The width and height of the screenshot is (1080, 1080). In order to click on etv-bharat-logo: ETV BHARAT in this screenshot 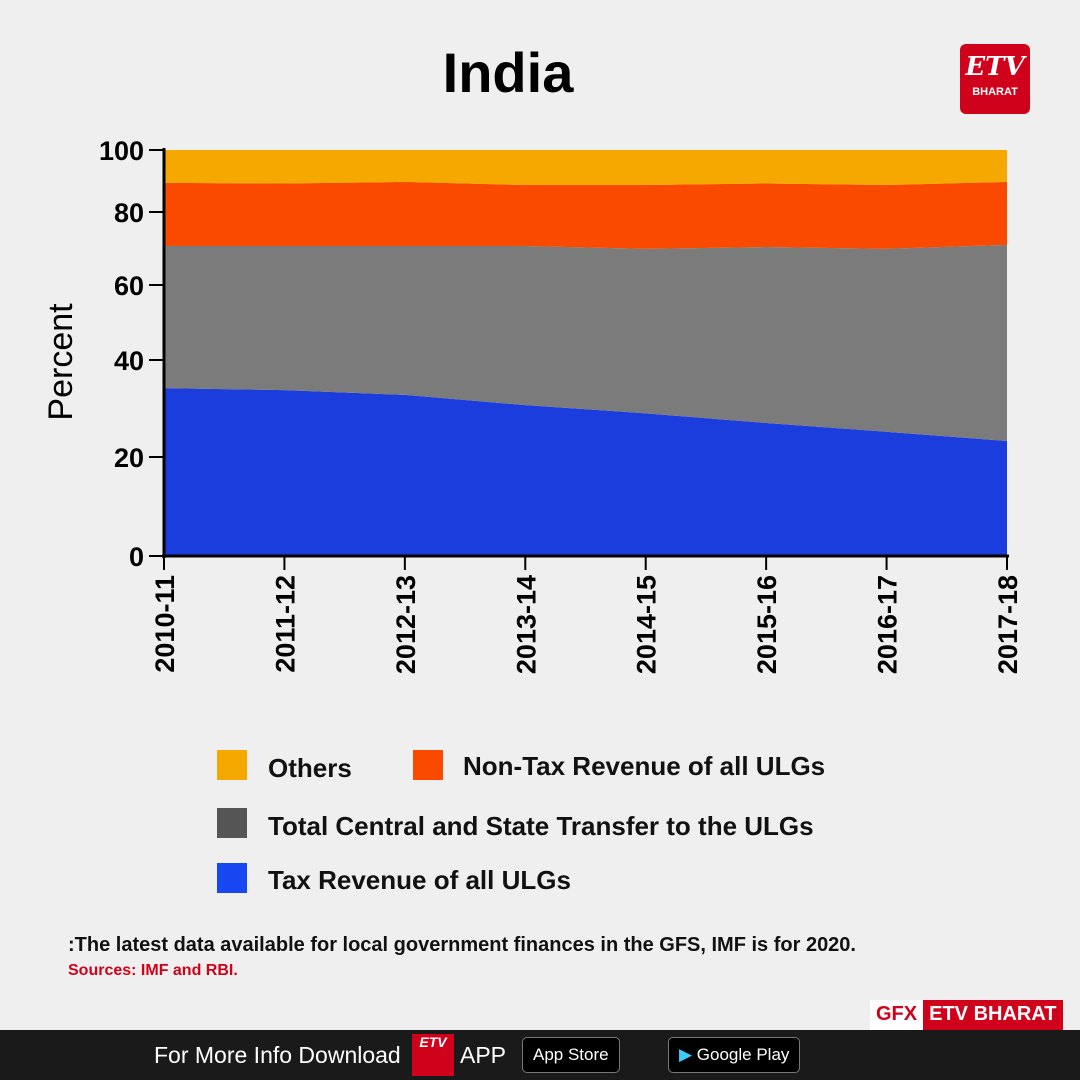, I will do `click(995, 79)`.